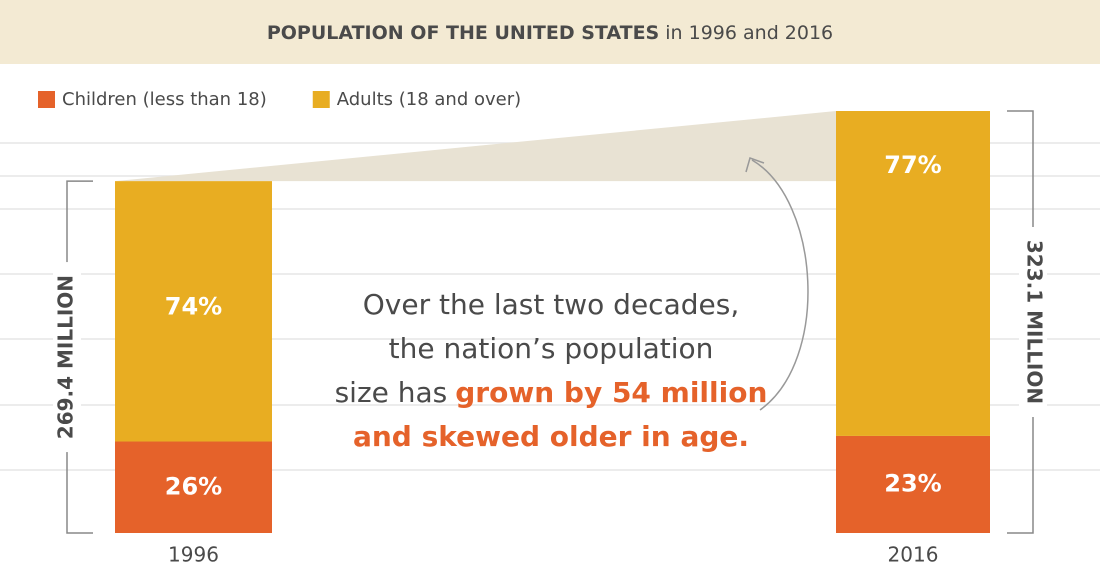  What do you see at coordinates (611, 392) in the screenshot?
I see `annotation-text: grown by 54 million` at bounding box center [611, 392].